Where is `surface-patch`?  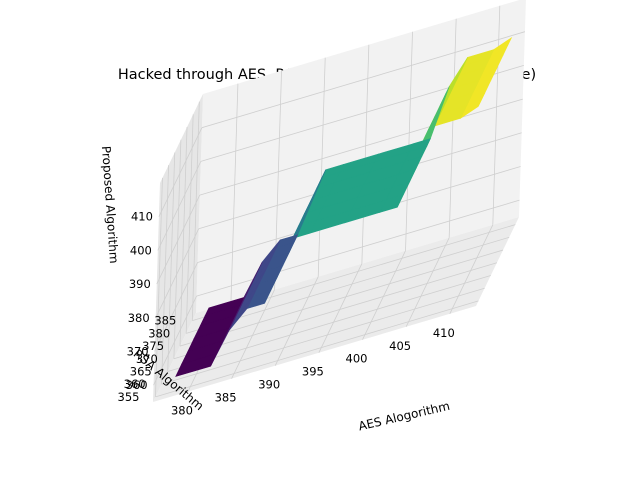
surface-patch is located at coordinates (224, 306).